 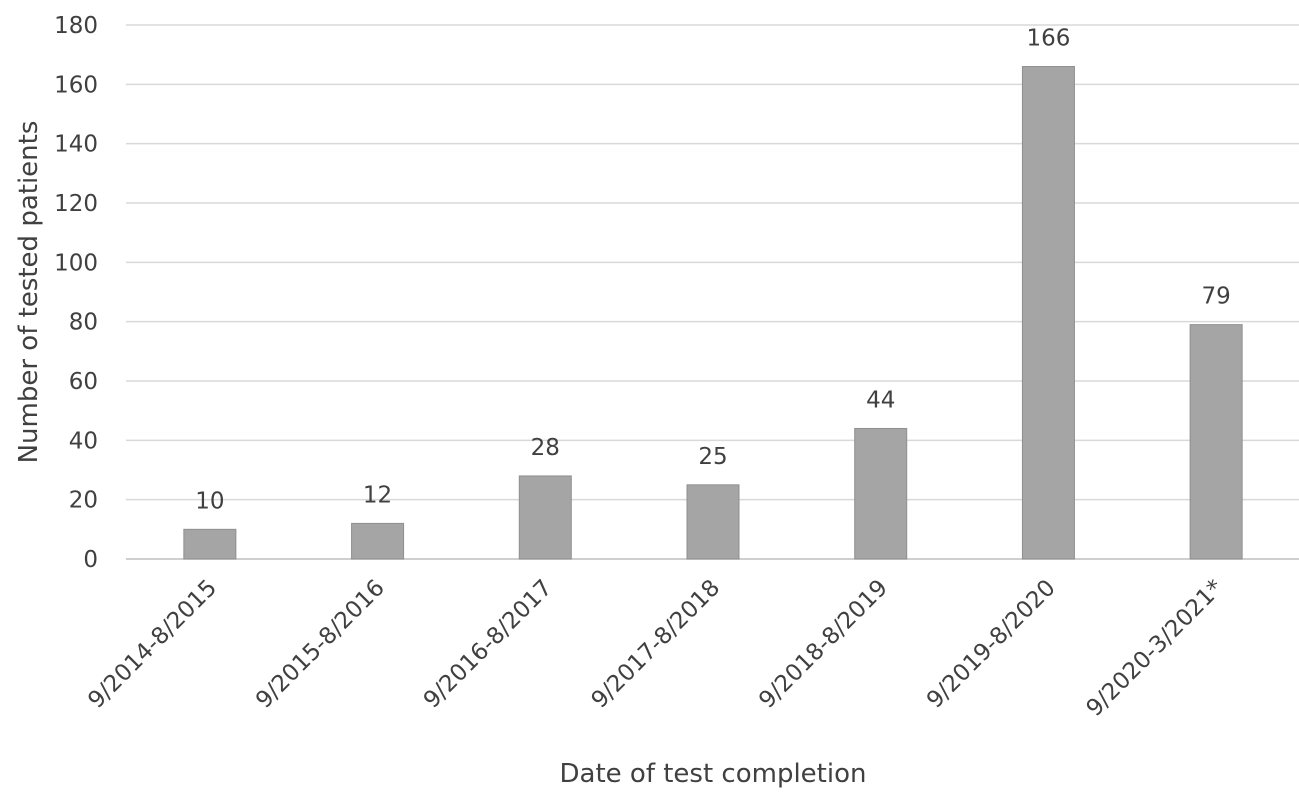 What do you see at coordinates (83, 382) in the screenshot?
I see `y-tick-label: 60` at bounding box center [83, 382].